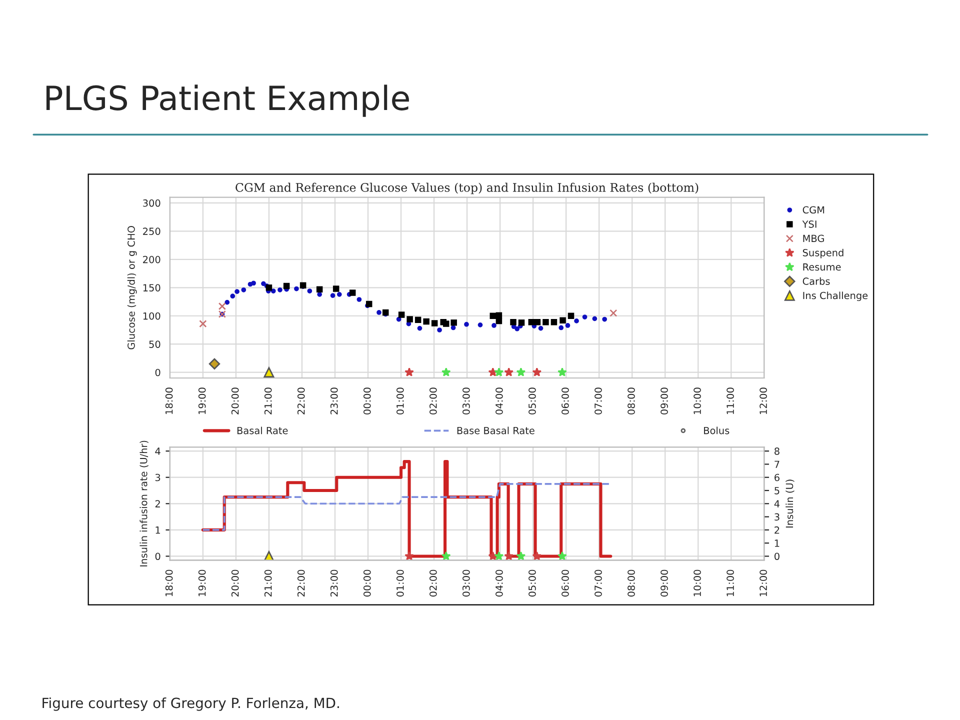 The image size is (960, 720). What do you see at coordinates (151, 203) in the screenshot?
I see `y-tick-label: 300` at bounding box center [151, 203].